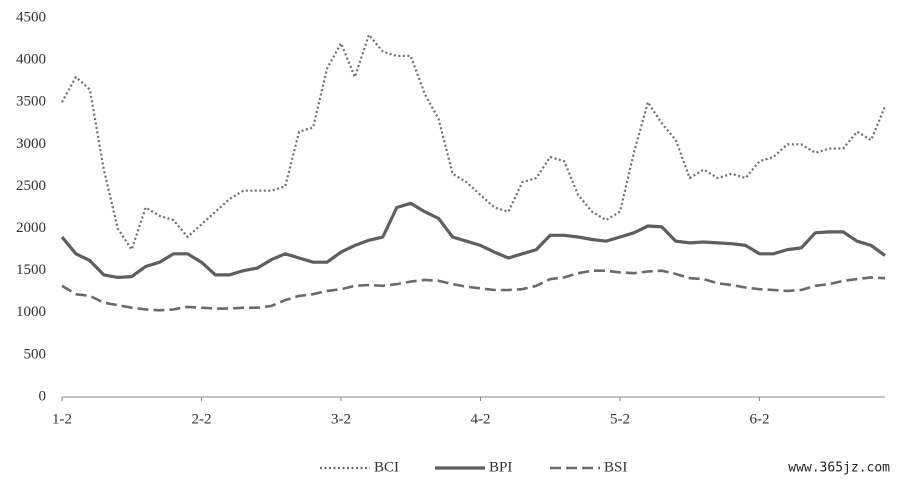  I want to click on x-tick-label: 5-2, so click(620, 419).